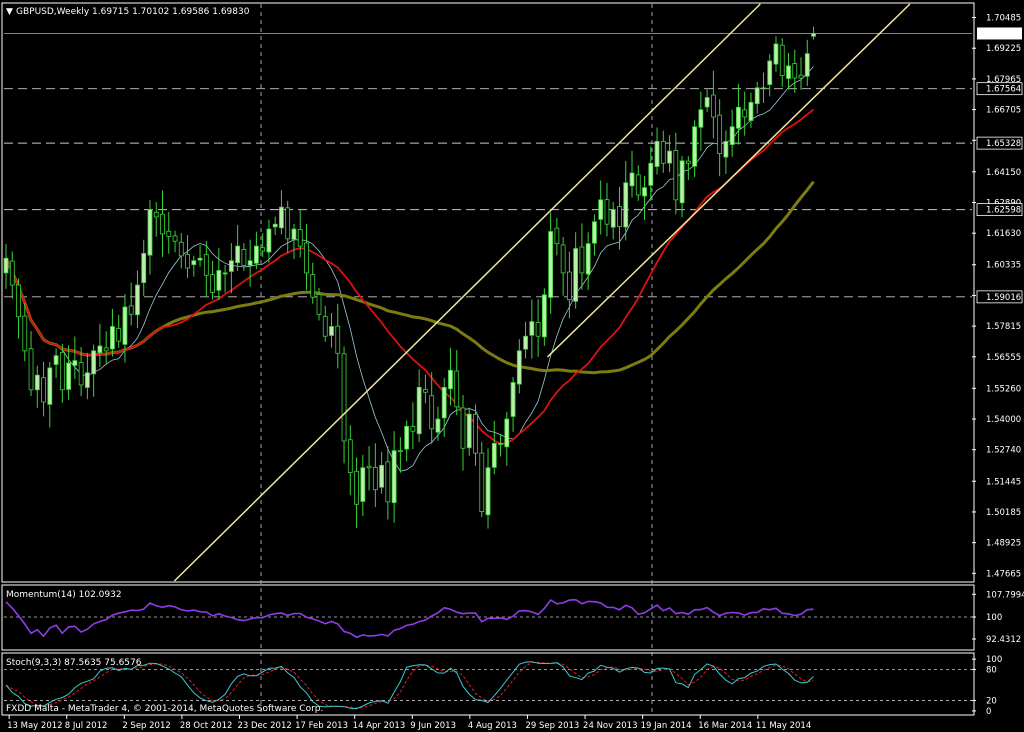 This screenshot has height=732, width=1024. I want to click on chart-menu-icon: ▼, so click(9, 12).